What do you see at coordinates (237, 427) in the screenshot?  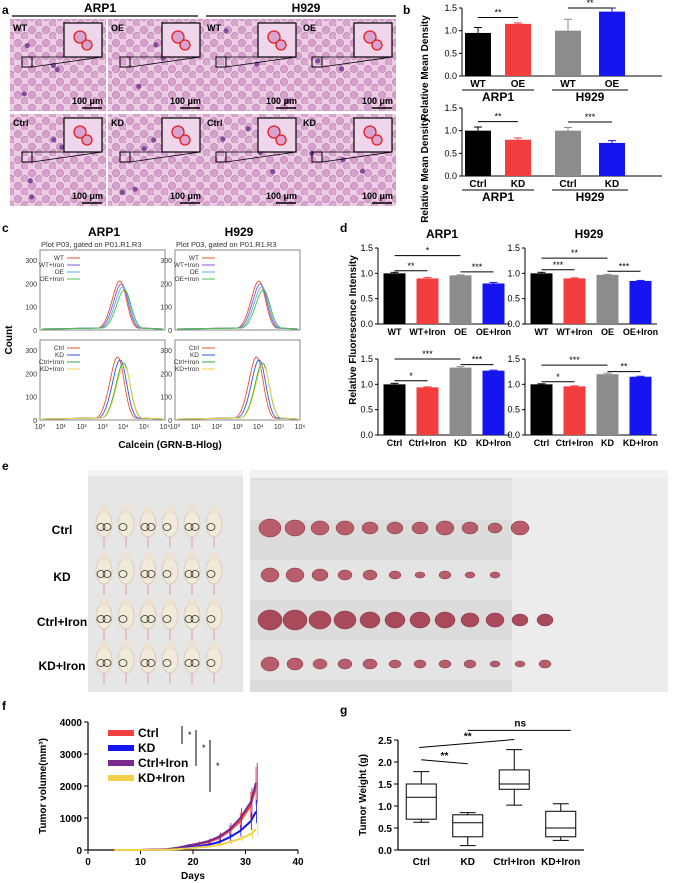 I see `histogram-x-tick: 10³` at bounding box center [237, 427].